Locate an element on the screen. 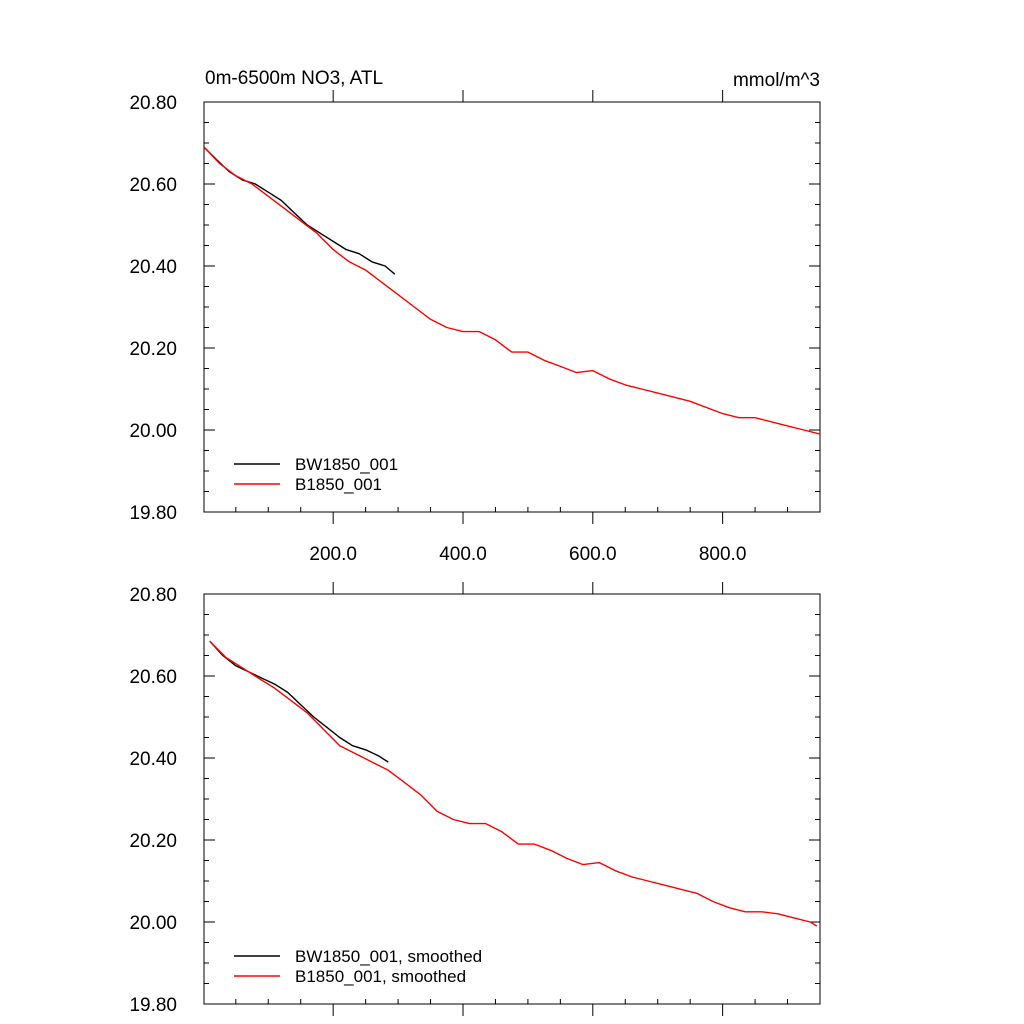 The width and height of the screenshot is (1024, 1024). legend-label: BW1850_001, smoothed is located at coordinates (388, 956).